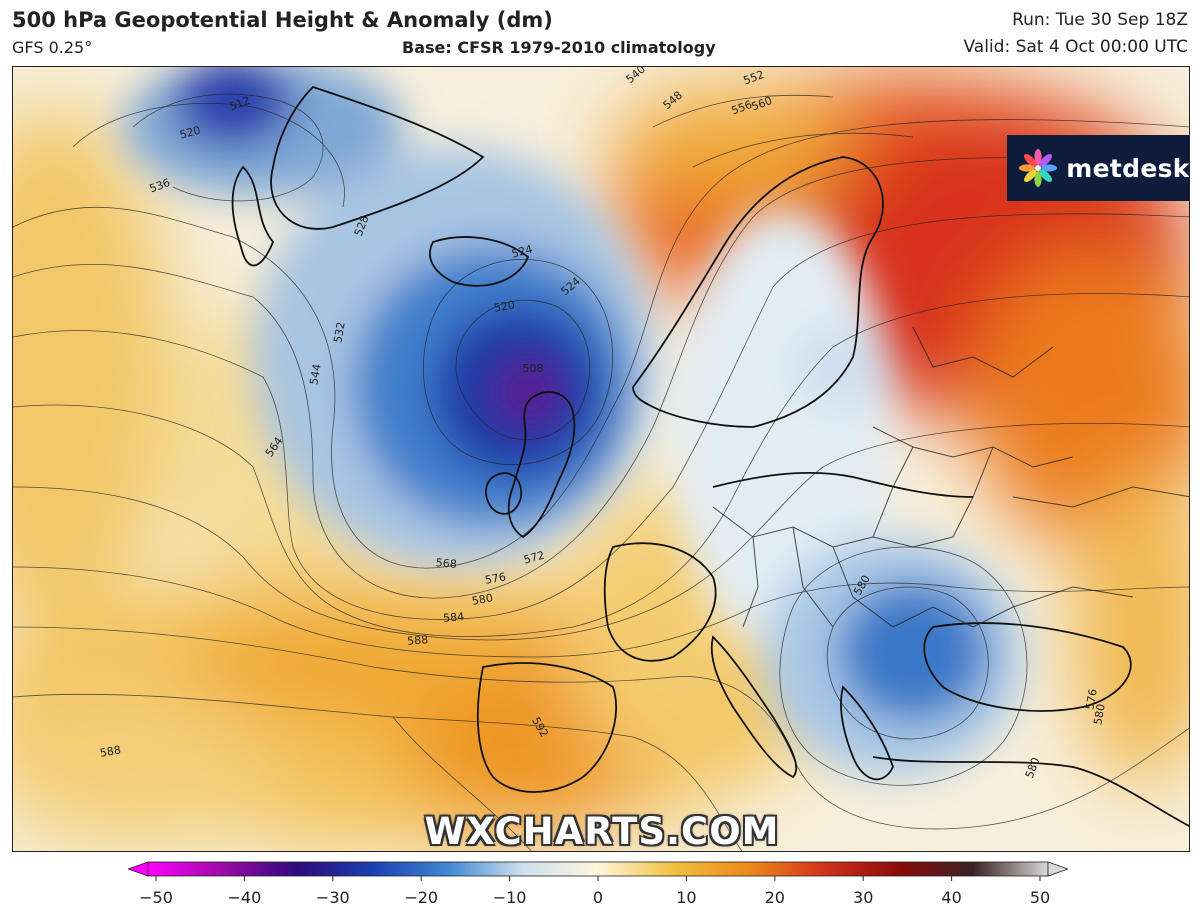 This screenshot has height=922, width=1202. What do you see at coordinates (233, 107) in the screenshot?
I see `anomaly-blob-greenland-core` at bounding box center [233, 107].